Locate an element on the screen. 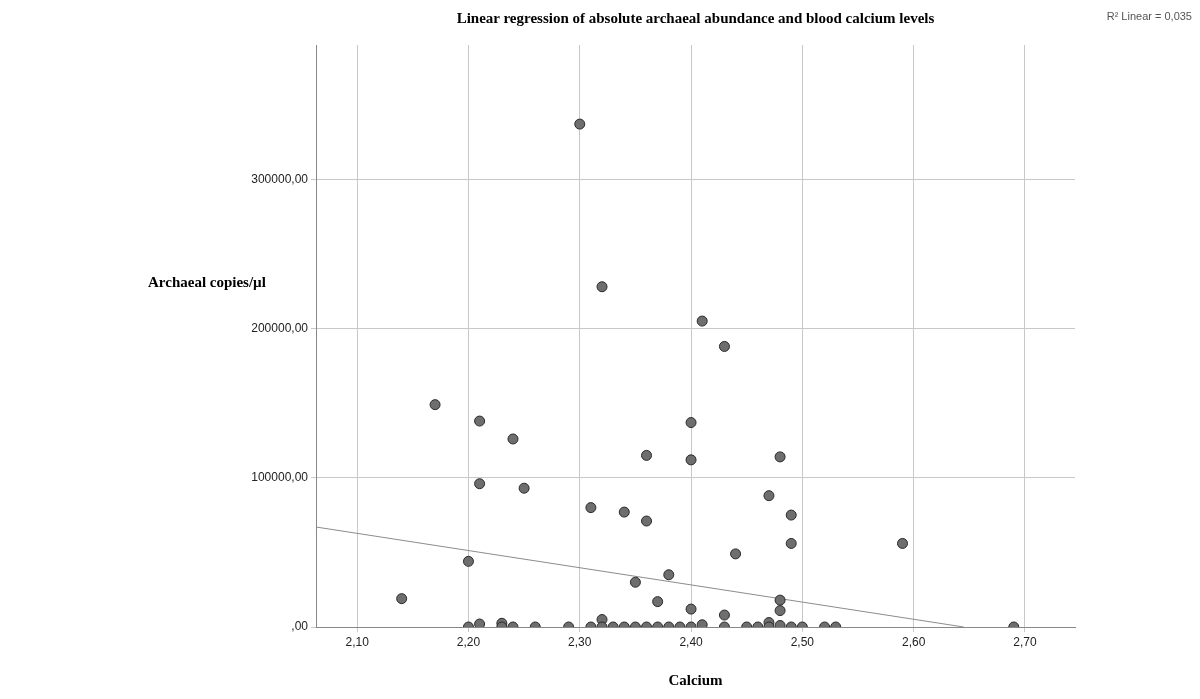 The image size is (1200, 699). chart-title: Linear regression of absolute archaeal abundance and blood calcium levels is located at coordinates (695, 18).